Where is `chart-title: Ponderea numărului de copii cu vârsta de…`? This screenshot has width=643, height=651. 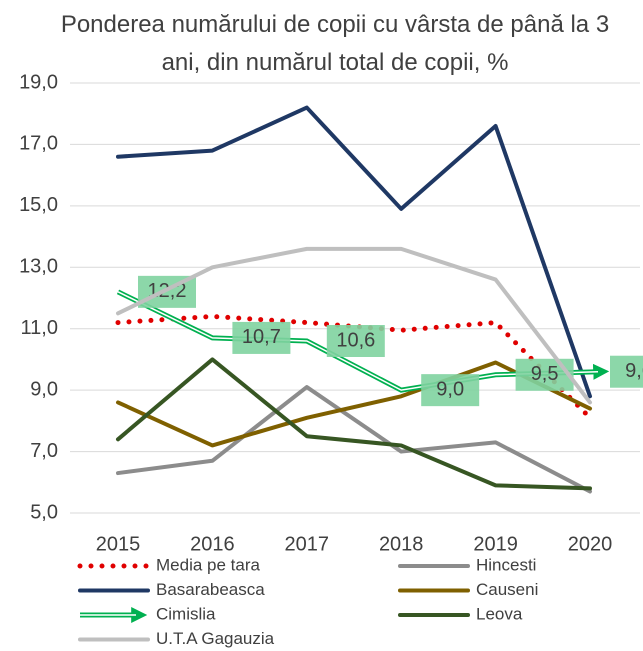 chart-title: Ponderea numărului de copii cu vârsta de… is located at coordinates (335, 43).